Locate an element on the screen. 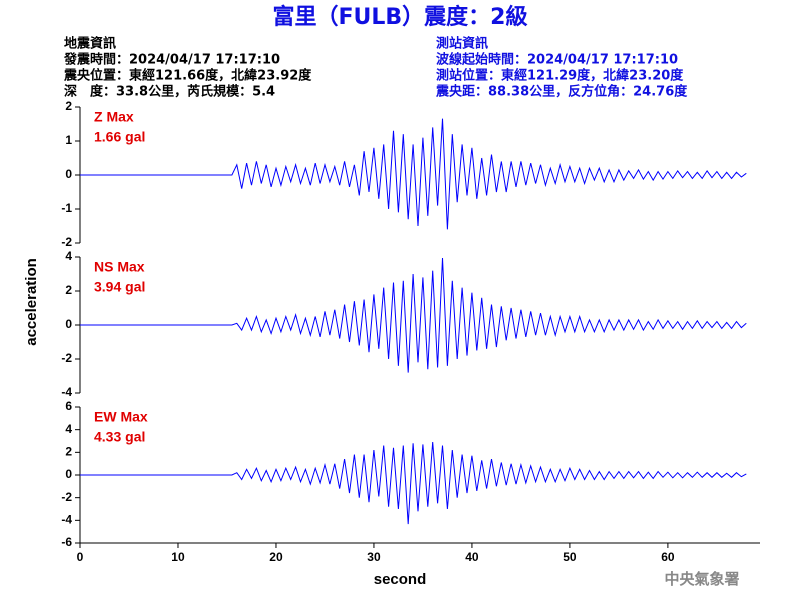  info-left: 地震資訊 is located at coordinates (90, 44).